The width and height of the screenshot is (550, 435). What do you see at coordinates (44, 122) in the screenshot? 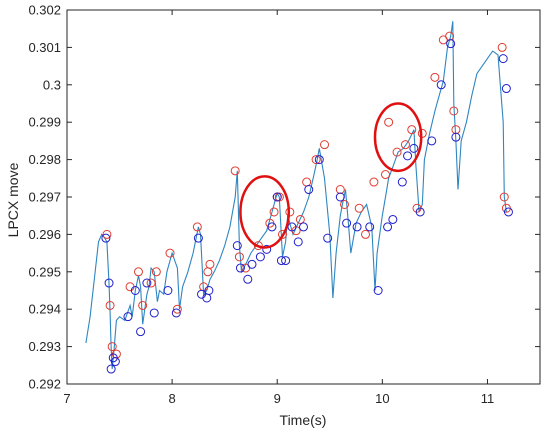
I see `y-tick-label: 0.299` at bounding box center [44, 122].